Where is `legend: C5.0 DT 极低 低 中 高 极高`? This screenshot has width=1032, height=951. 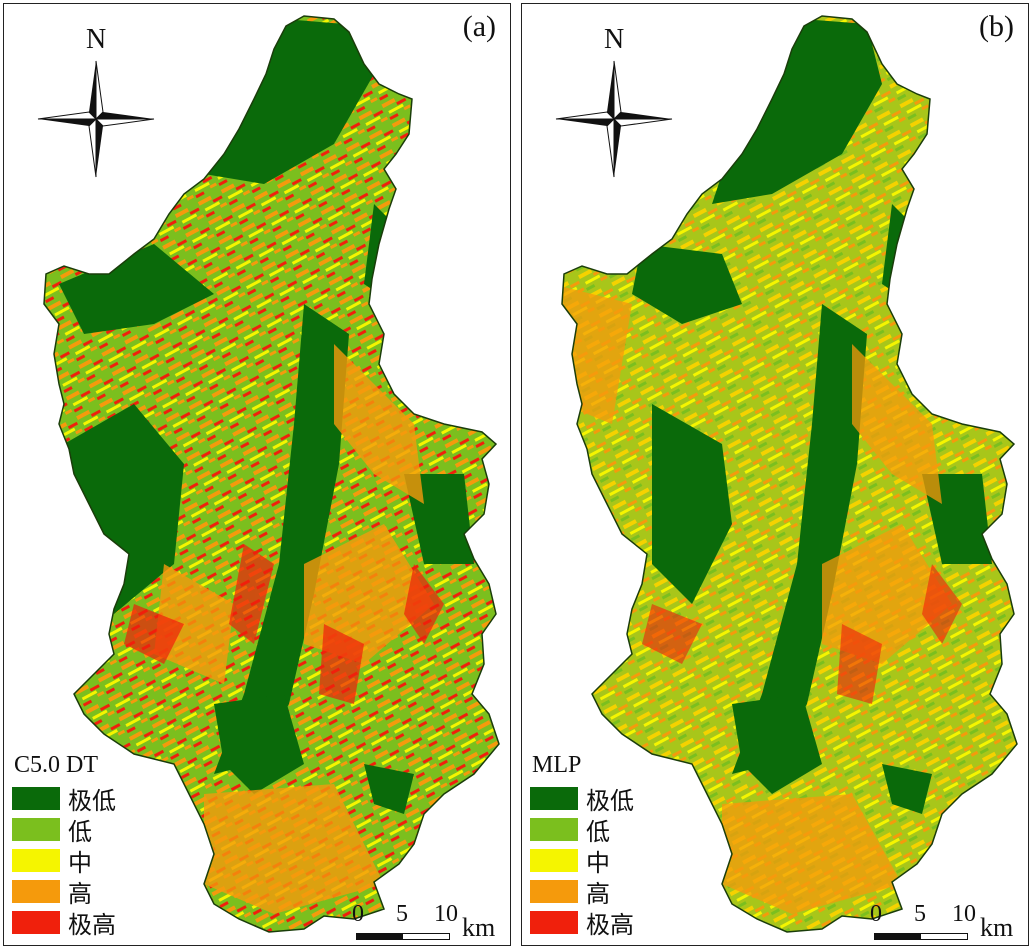
legend: C5.0 DT 极低 低 中 高 极高 is located at coordinates (64, 845).